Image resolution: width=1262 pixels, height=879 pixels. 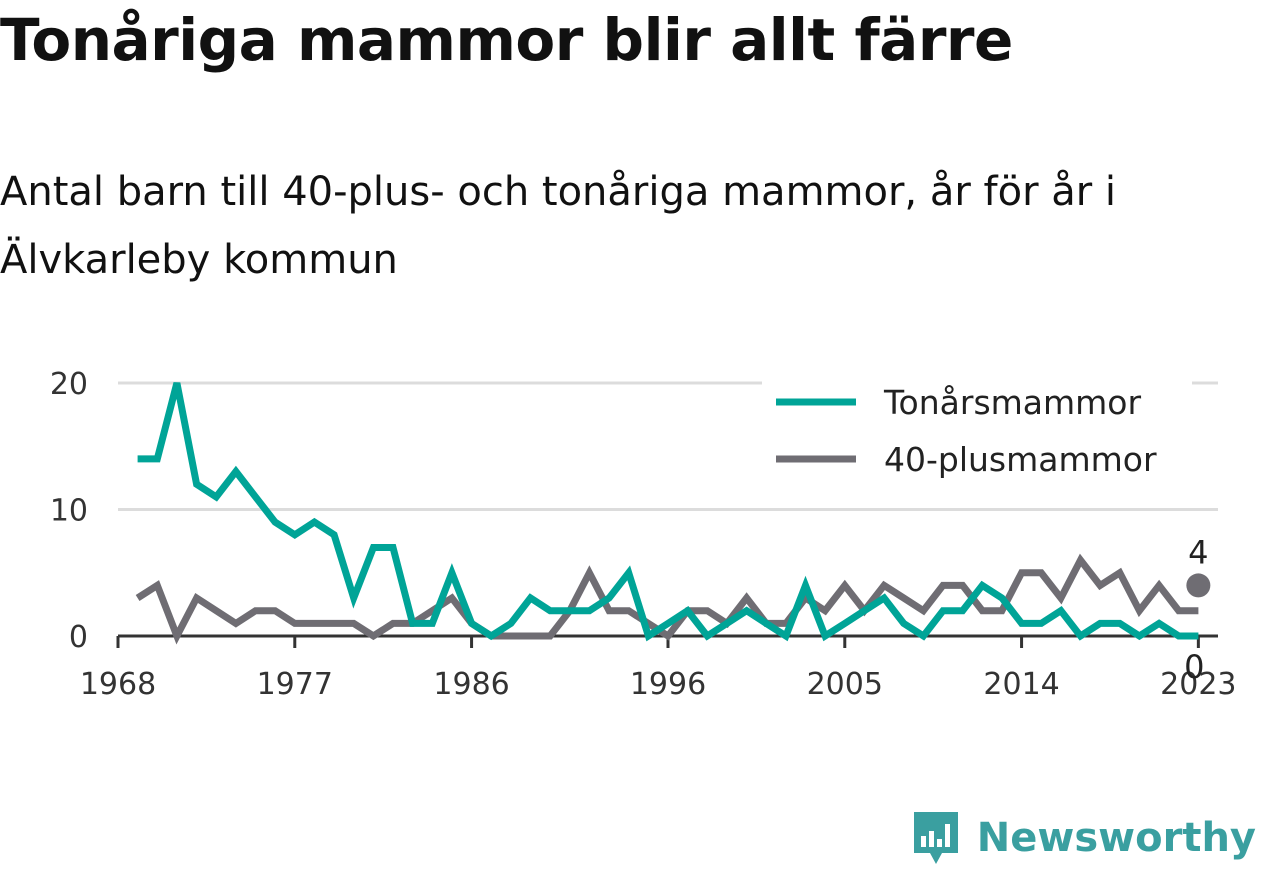 What do you see at coordinates (1116, 838) in the screenshot?
I see `brand-name: Newsworthy` at bounding box center [1116, 838].